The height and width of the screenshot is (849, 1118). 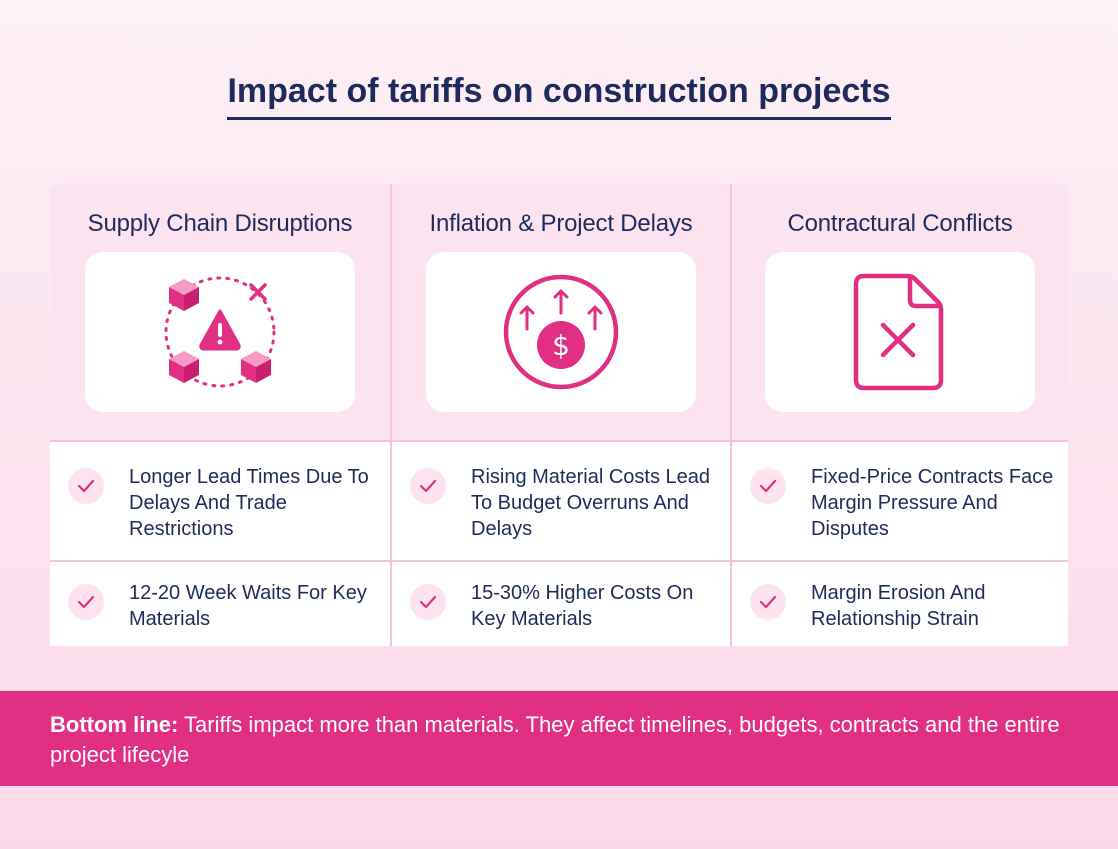 I want to click on list-item: 12-20 Week Waits For Key Materials, so click(x=220, y=603).